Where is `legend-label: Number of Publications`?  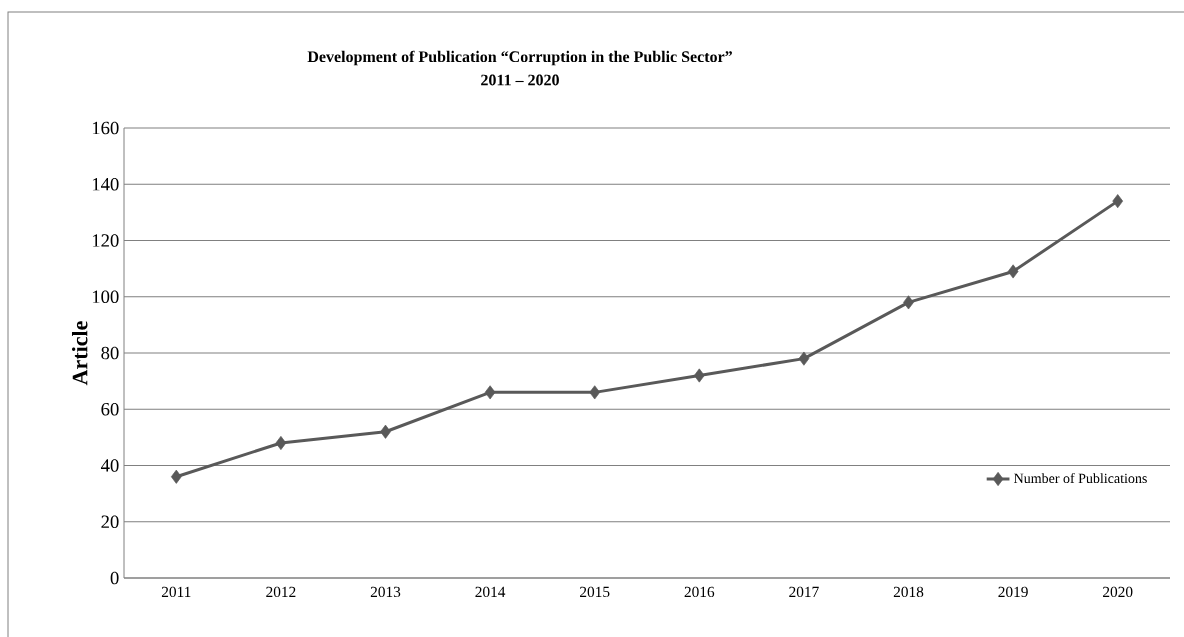
legend-label: Number of Publications is located at coordinates (1080, 478).